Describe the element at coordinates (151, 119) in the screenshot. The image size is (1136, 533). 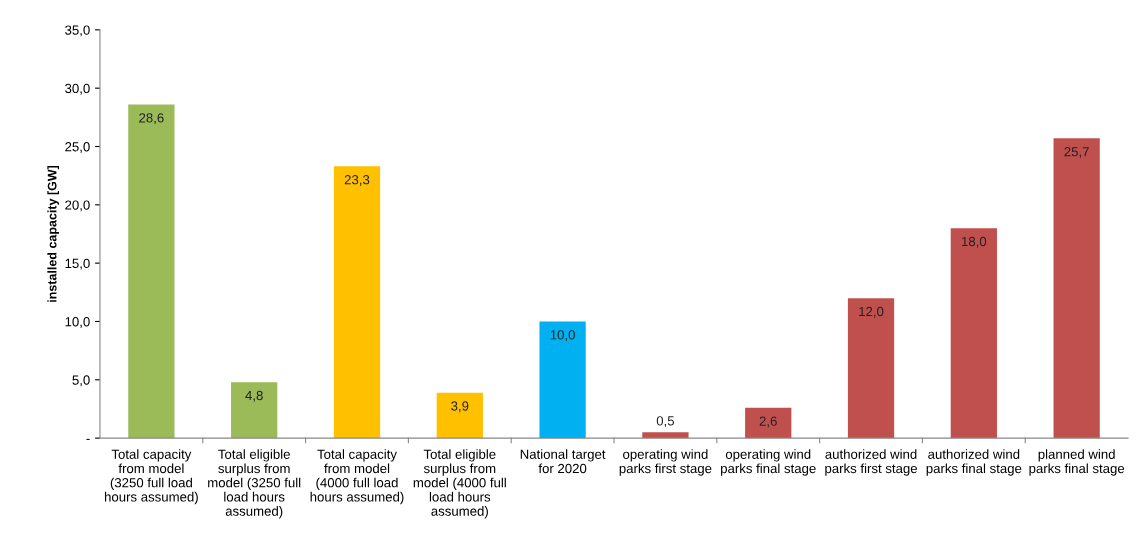
I see `data-label: 28,6` at that location.